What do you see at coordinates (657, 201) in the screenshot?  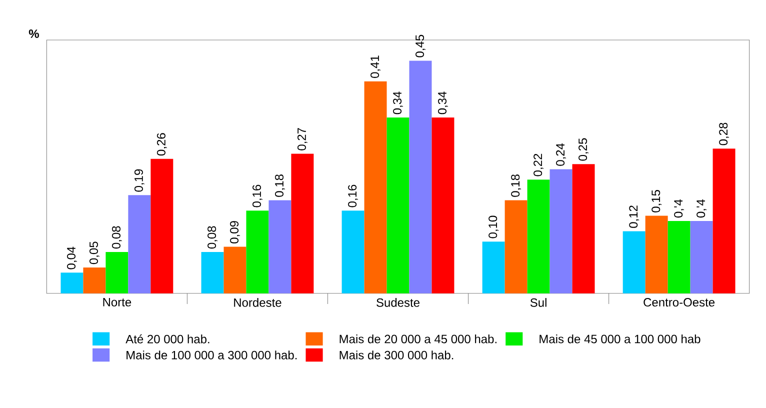 I see `data-label: 0,15` at bounding box center [657, 201].